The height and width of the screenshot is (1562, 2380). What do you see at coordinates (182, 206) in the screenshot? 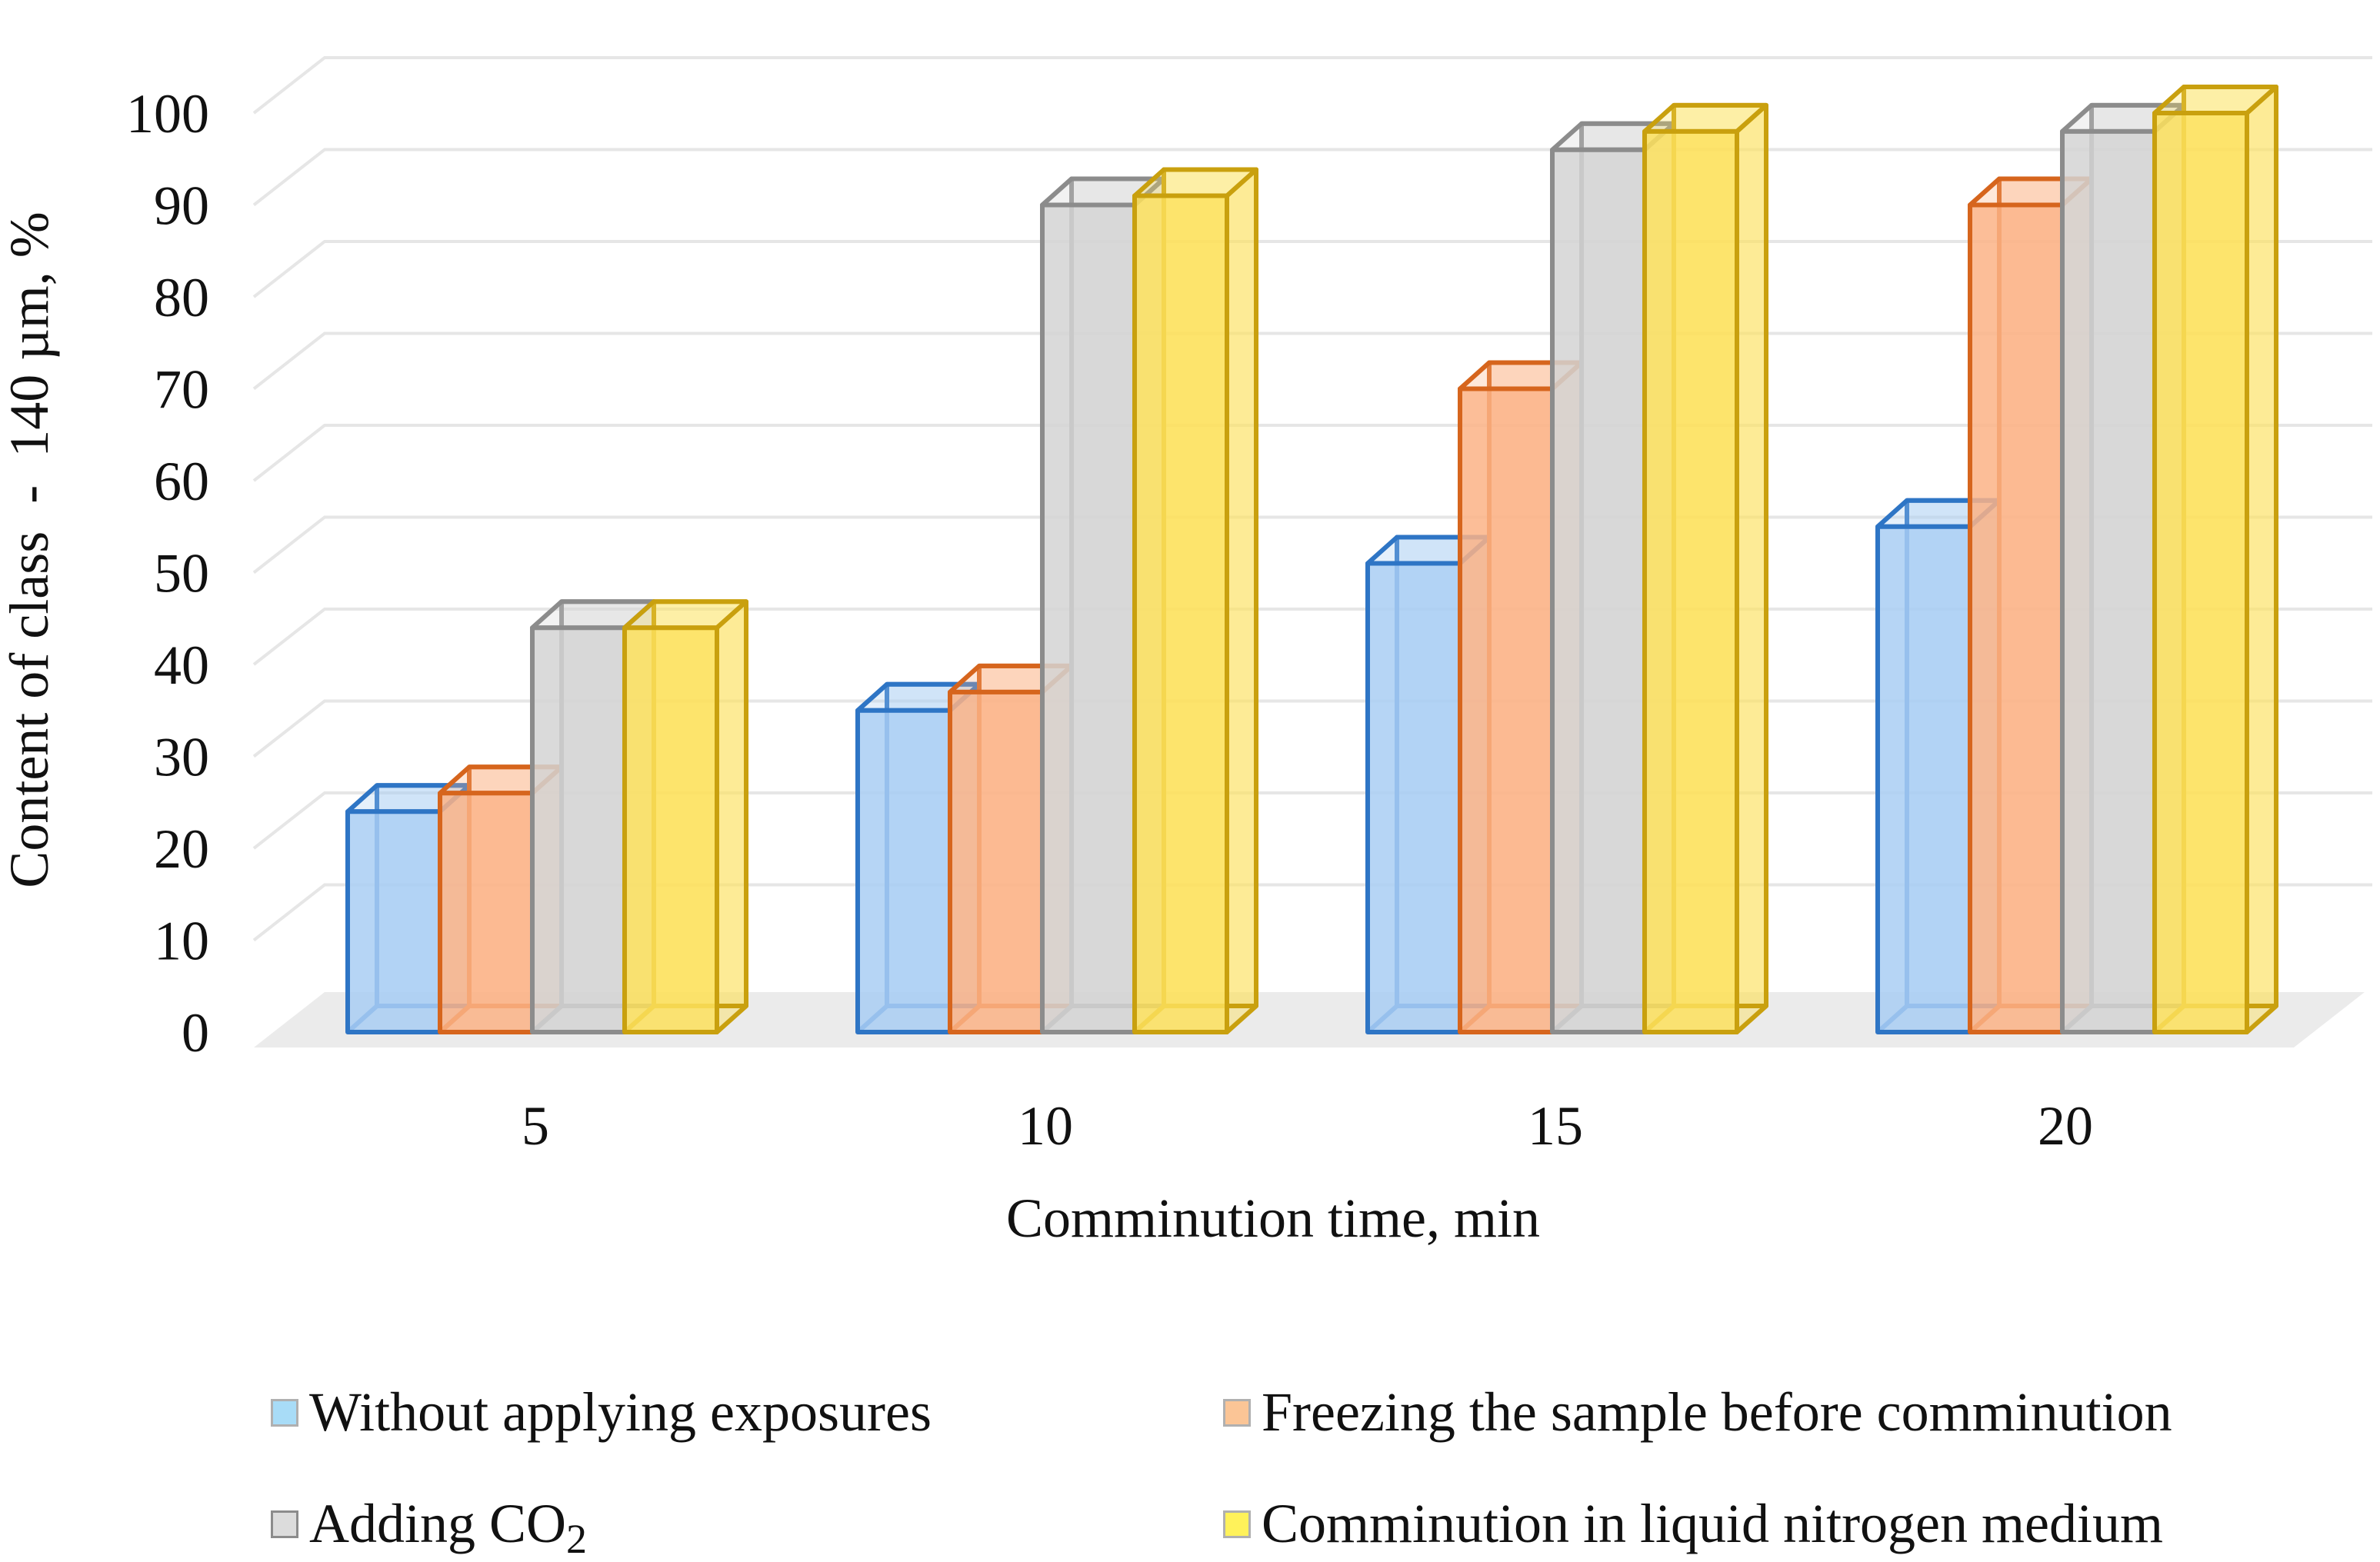
I see `y-tick-label: 90` at bounding box center [182, 206].